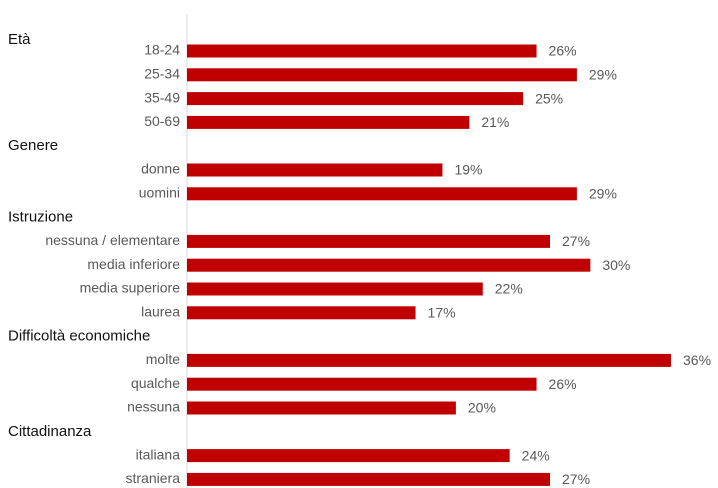  I want to click on category-label: 18-24, so click(162, 50).